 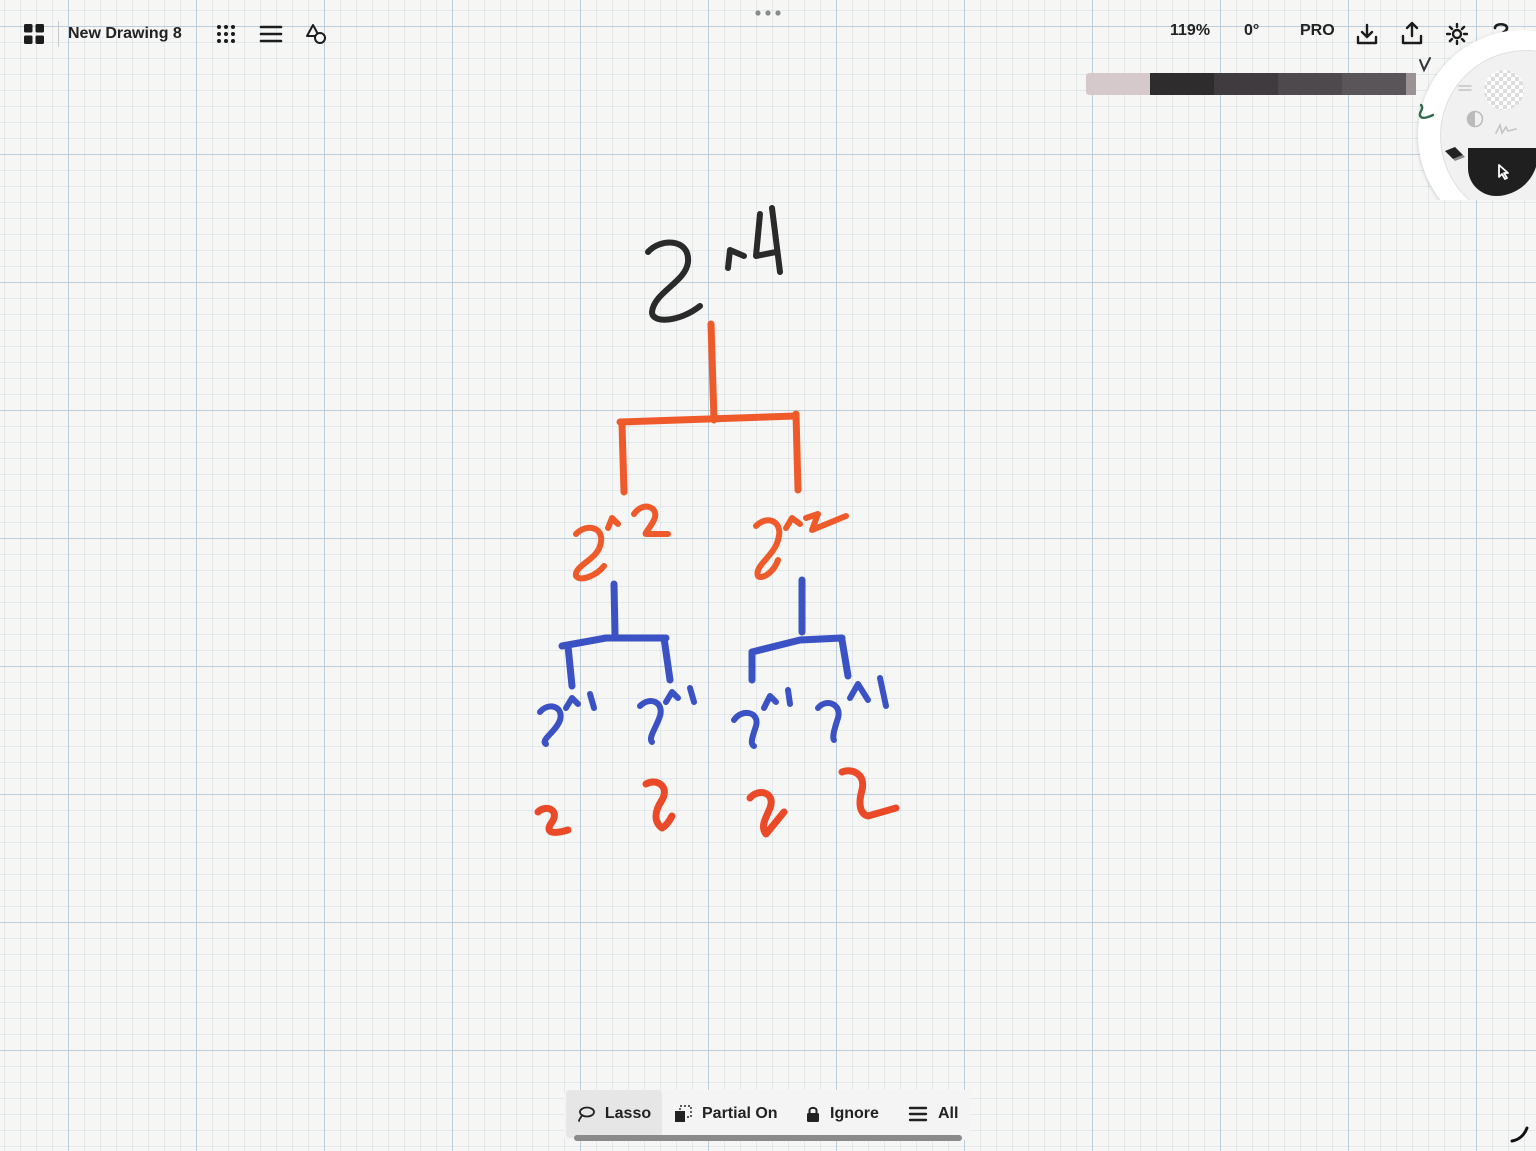 I want to click on gallery-button, so click(x=34, y=34).